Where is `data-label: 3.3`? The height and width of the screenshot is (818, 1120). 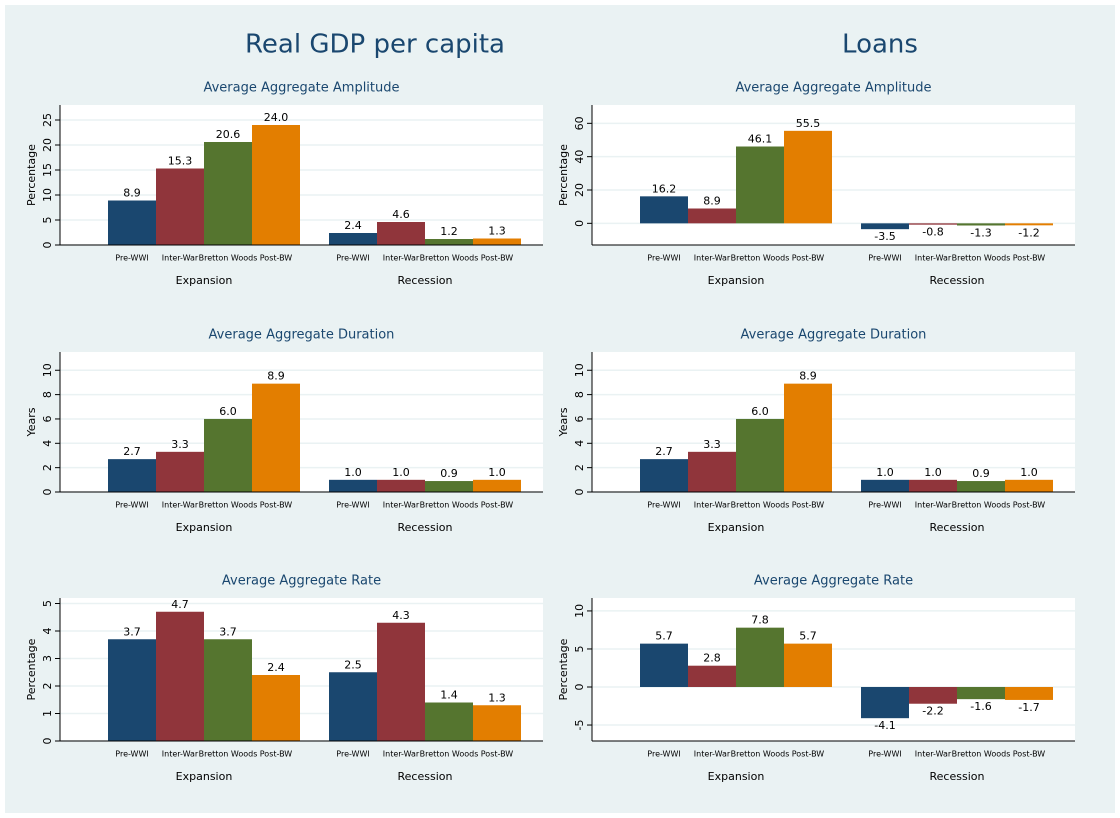 data-label: 3.3 is located at coordinates (712, 444).